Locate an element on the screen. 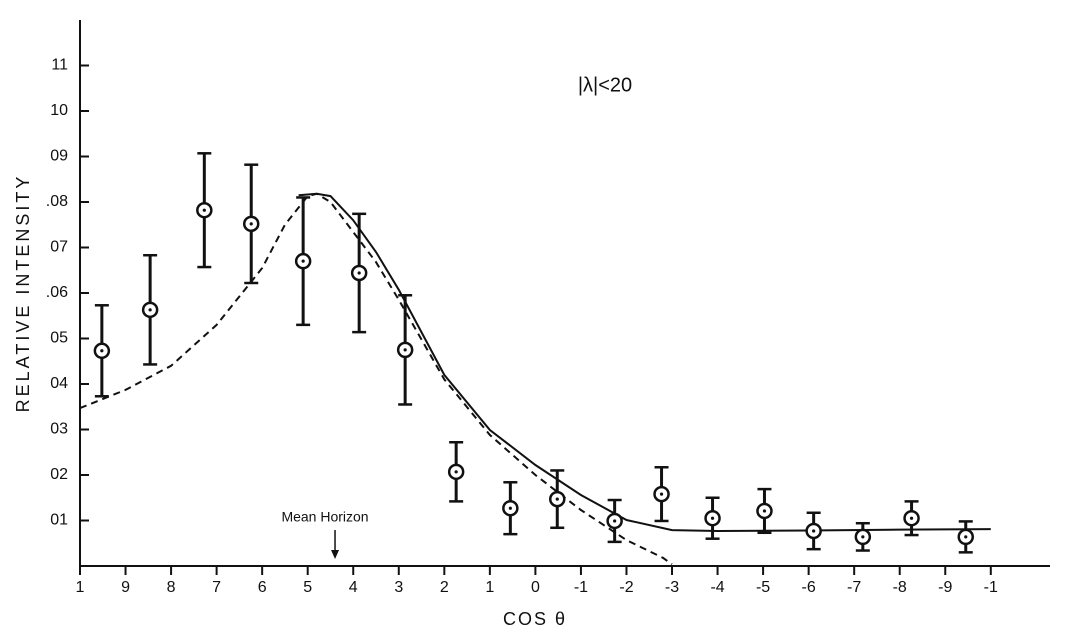  x-tick-label: 2 is located at coordinates (444, 587).